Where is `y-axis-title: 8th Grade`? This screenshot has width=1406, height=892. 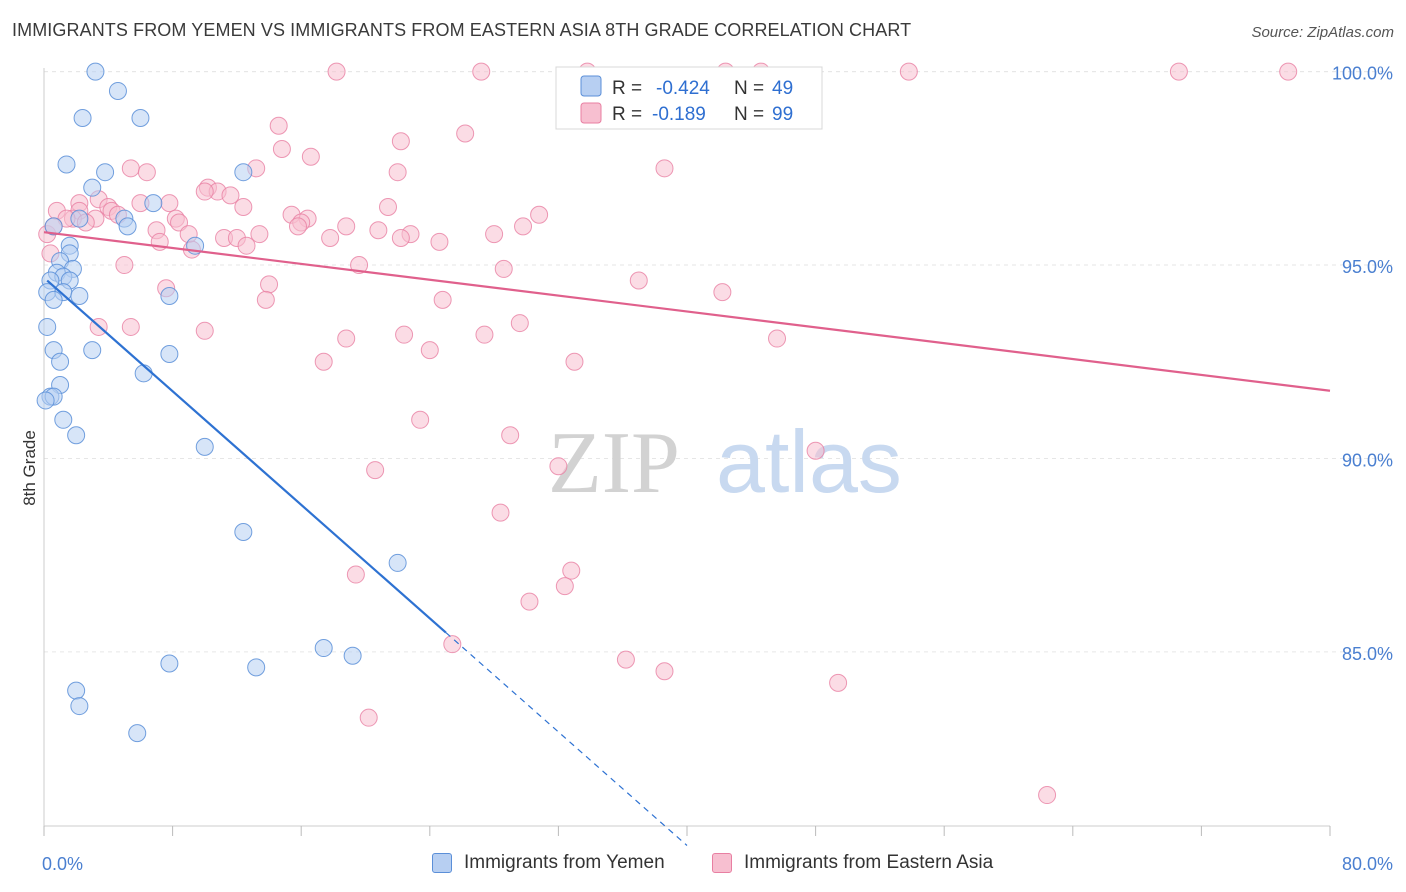 y-axis-title: 8th Grade is located at coordinates (29, 468).